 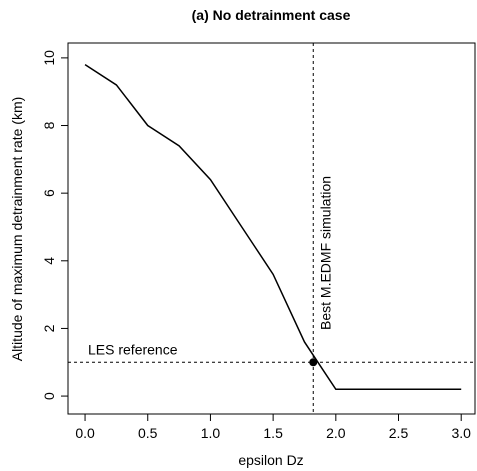 I want to click on x-tick-label: 2.5, so click(x=399, y=433).